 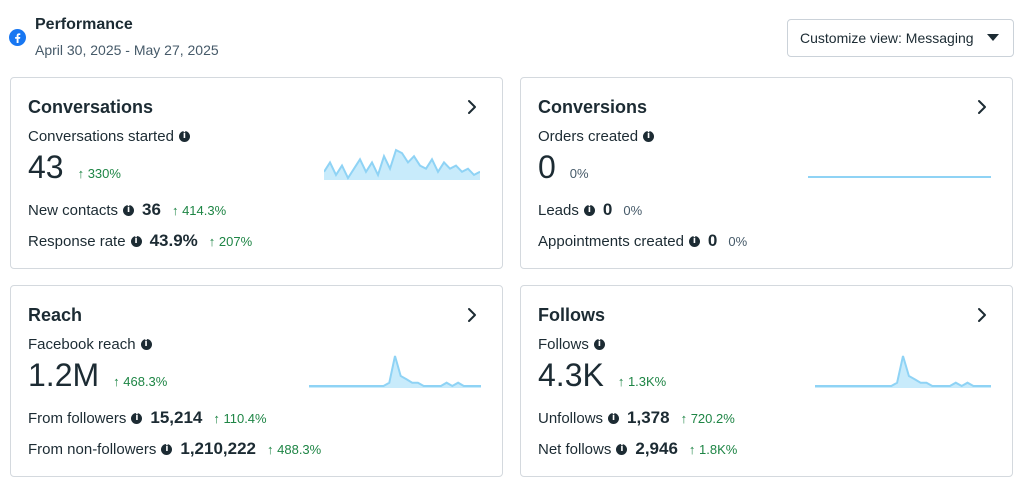 I want to click on caret-down-icon, so click(x=993, y=37).